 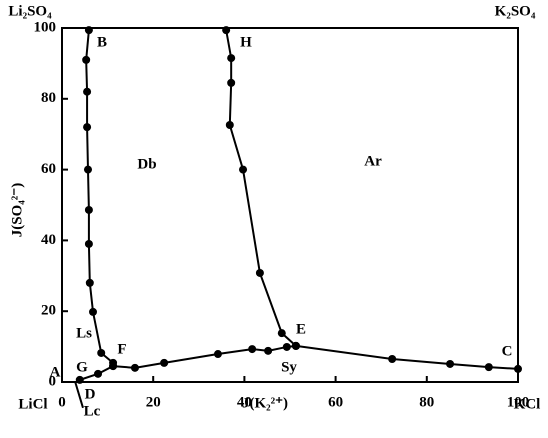 What do you see at coordinates (244, 402) in the screenshot?
I see `x-tick-label: 40` at bounding box center [244, 402].